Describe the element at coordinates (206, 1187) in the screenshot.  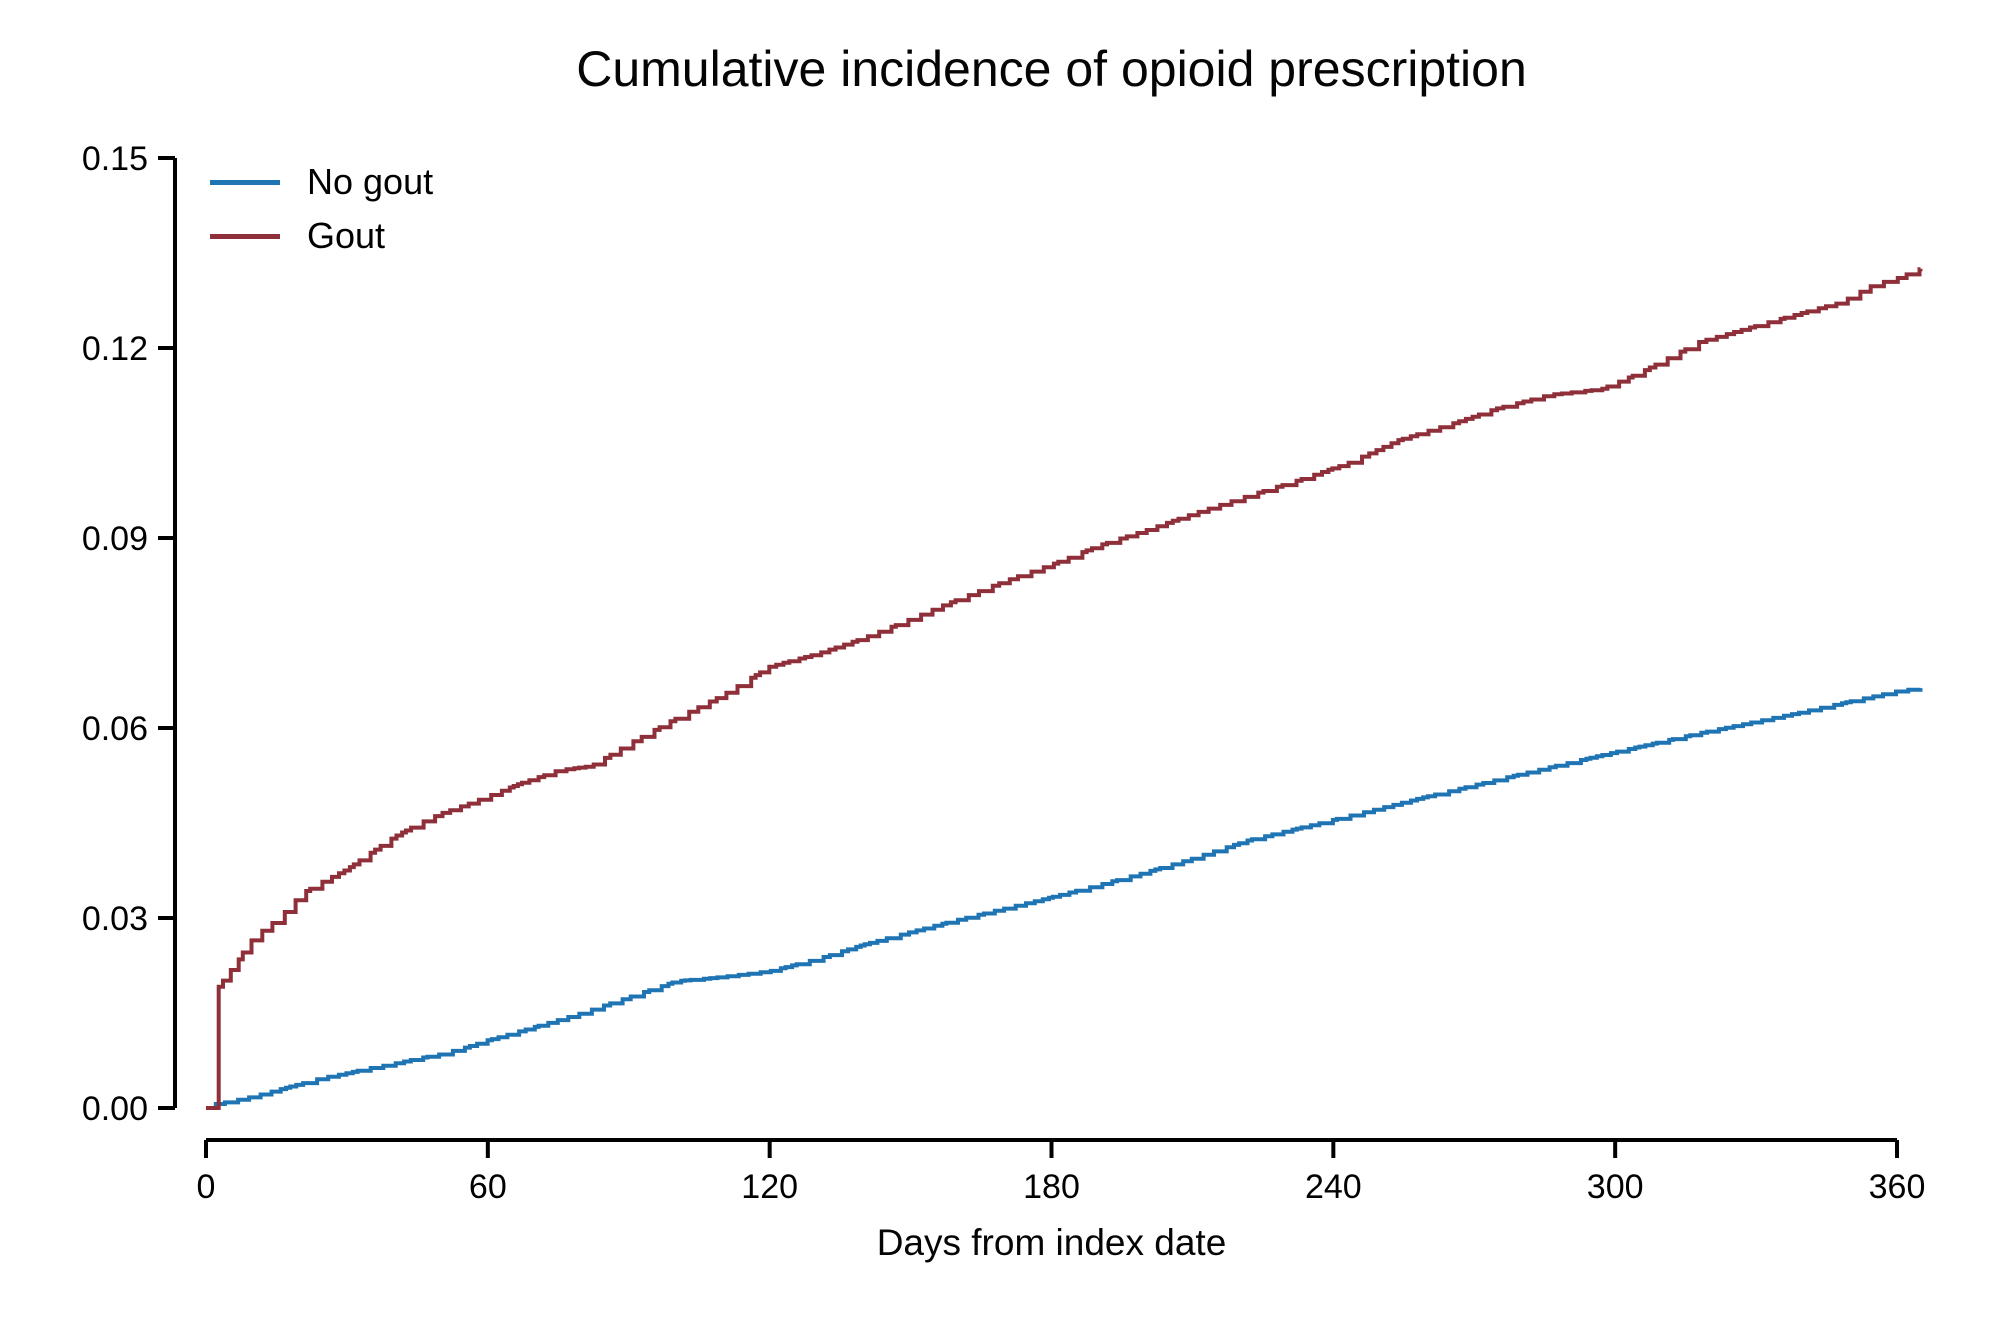
I see `x-tick-label: 0` at that location.